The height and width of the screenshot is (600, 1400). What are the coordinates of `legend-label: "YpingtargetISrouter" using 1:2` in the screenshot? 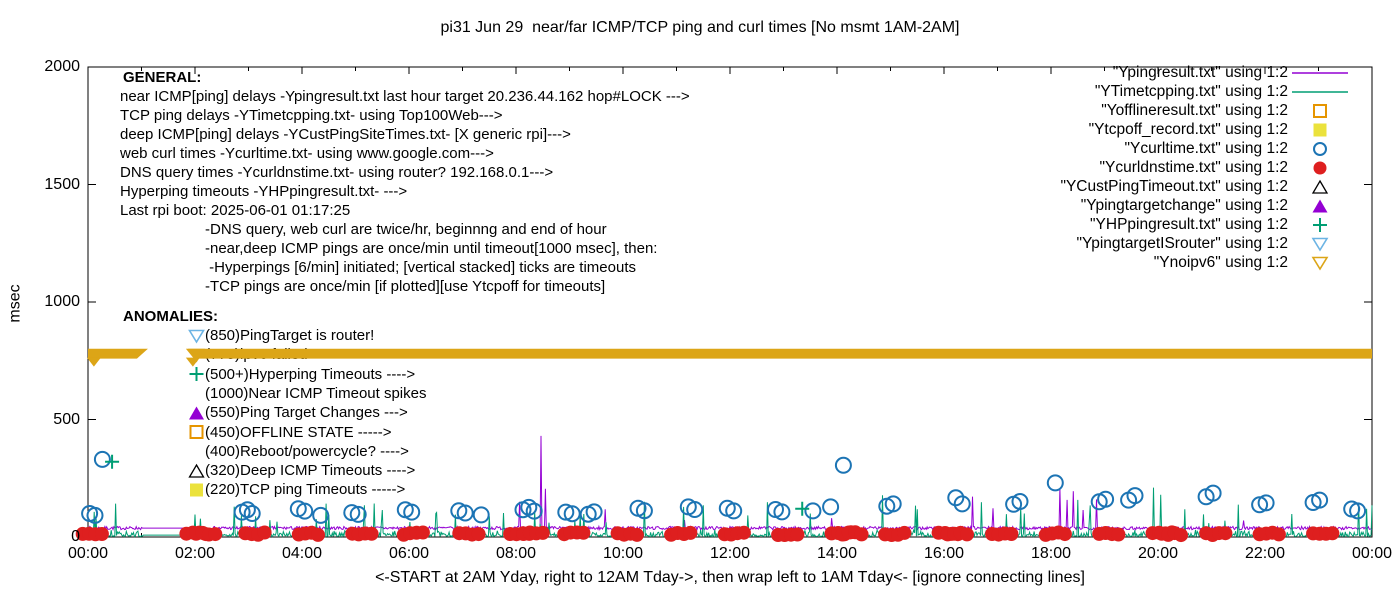 It's located at (1182, 243).